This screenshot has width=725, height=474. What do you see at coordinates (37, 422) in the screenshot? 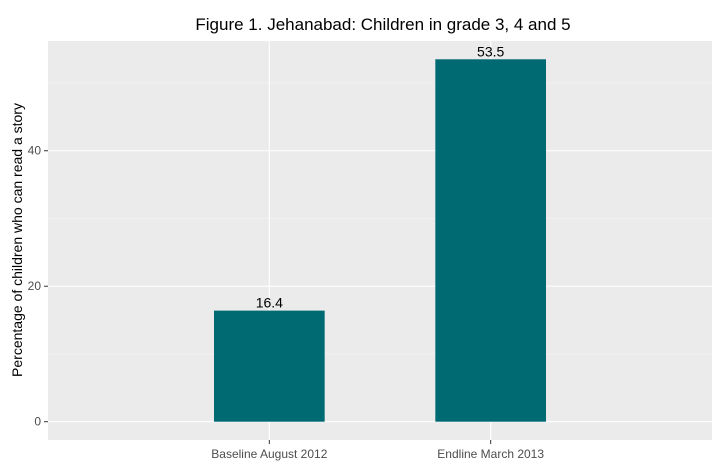
I see `y-tick-label: 0` at bounding box center [37, 422].